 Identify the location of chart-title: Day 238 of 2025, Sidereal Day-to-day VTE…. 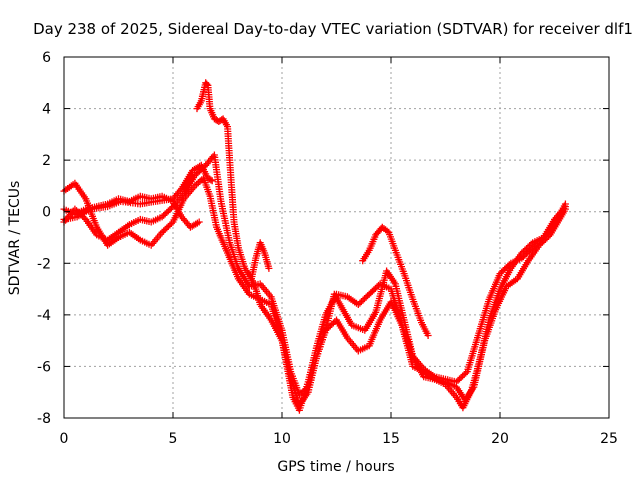
(333, 29).